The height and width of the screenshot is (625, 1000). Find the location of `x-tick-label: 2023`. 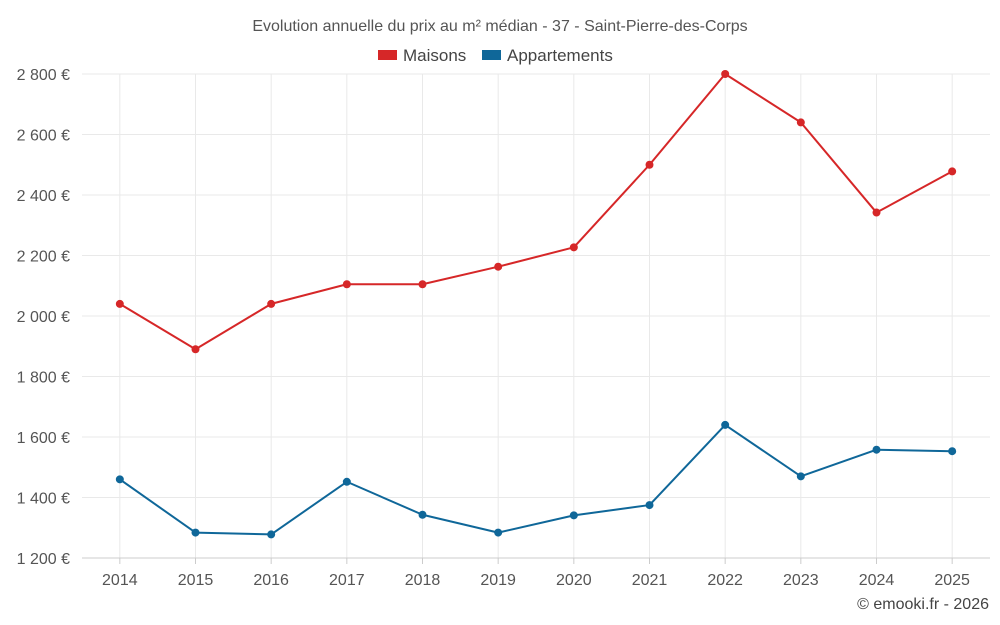

x-tick-label: 2023 is located at coordinates (801, 580).